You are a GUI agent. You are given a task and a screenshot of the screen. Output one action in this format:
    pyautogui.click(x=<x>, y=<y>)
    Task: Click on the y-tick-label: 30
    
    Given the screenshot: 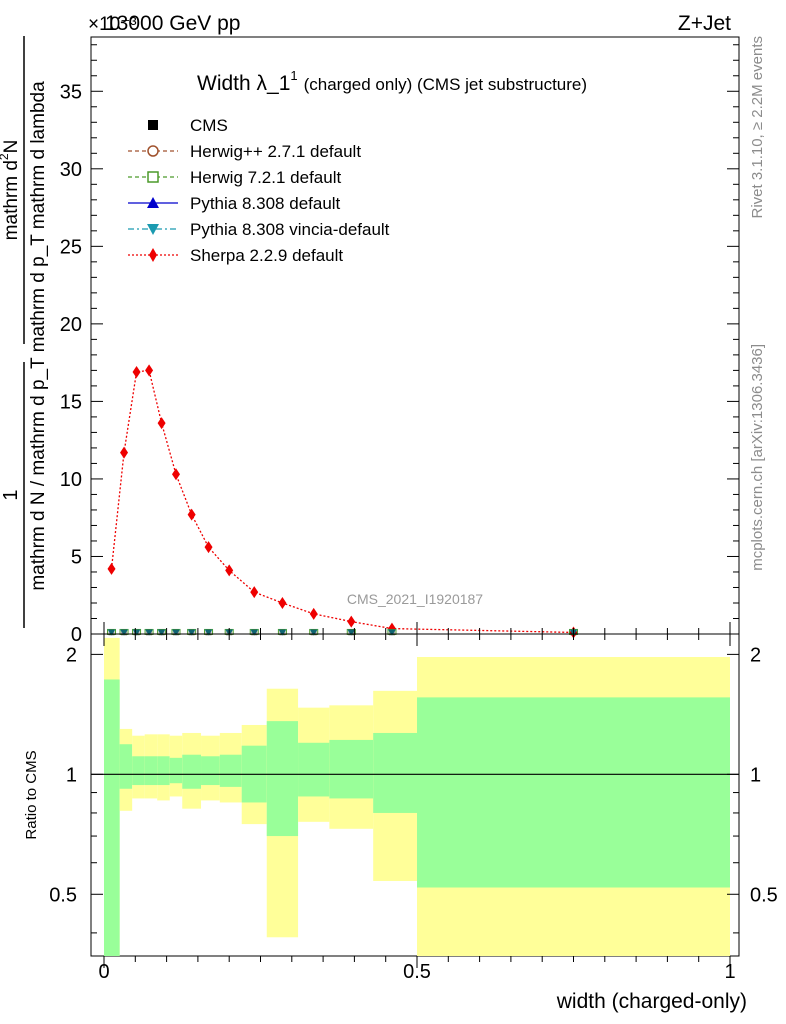 What is the action you would take?
    pyautogui.click(x=71, y=170)
    